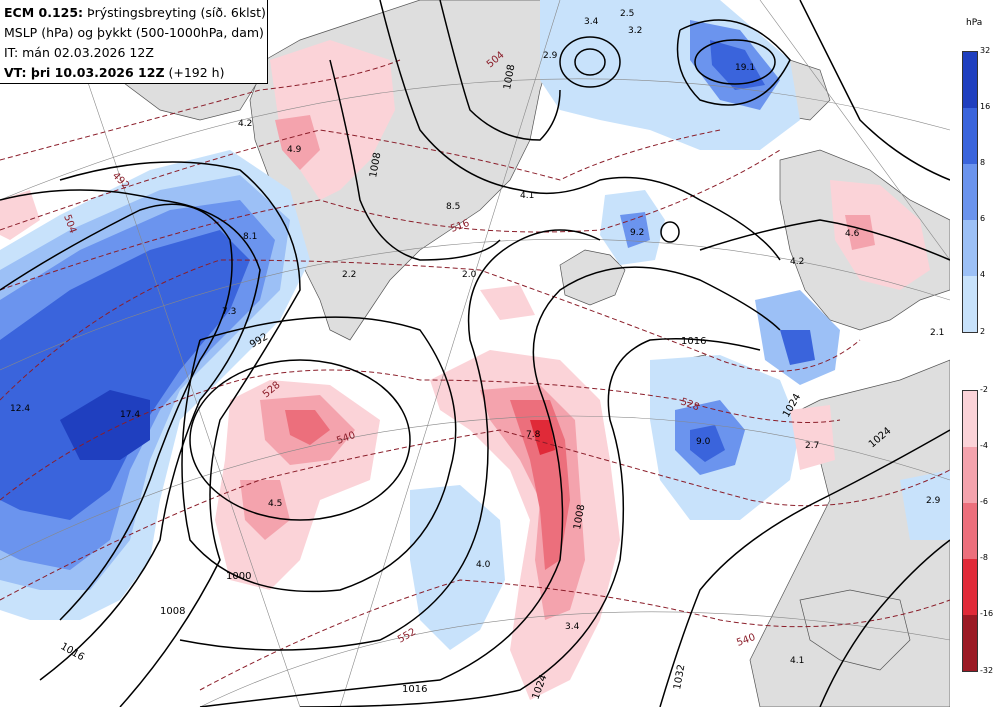 The image size is (1000, 707). I want to click on red-colorbar, so click(970, 531).